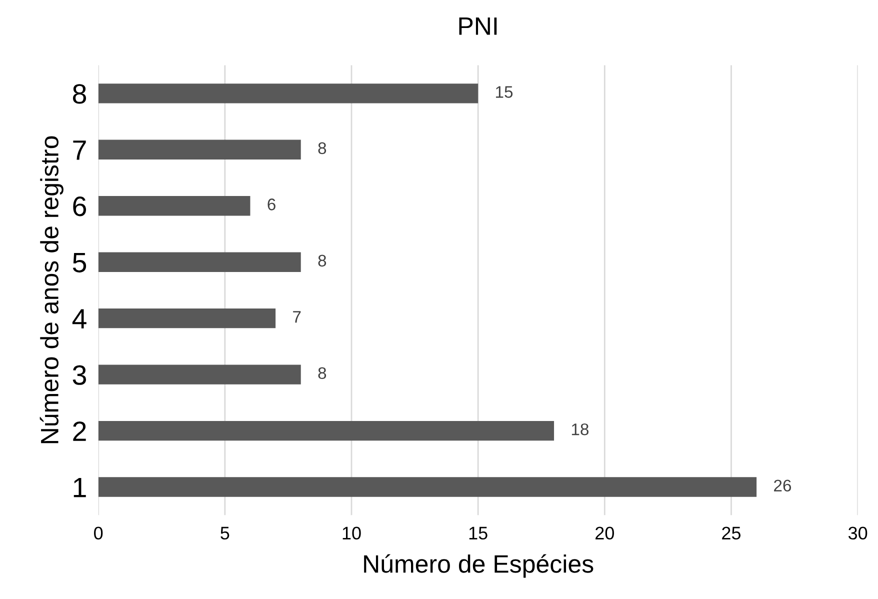 This screenshot has height=599, width=878. Describe the element at coordinates (297, 317) in the screenshot. I see `data-label: 7` at that location.